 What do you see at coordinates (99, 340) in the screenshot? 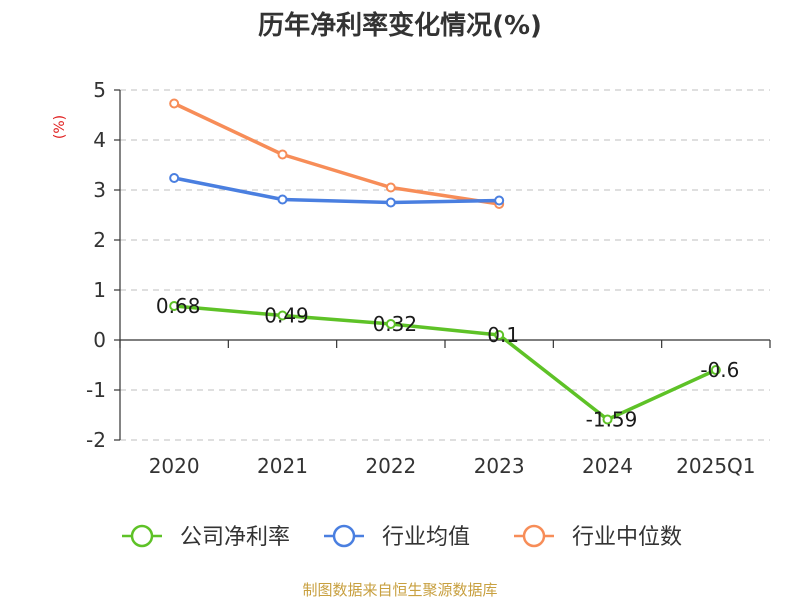
I see `y-tick-label: 0` at bounding box center [99, 340].